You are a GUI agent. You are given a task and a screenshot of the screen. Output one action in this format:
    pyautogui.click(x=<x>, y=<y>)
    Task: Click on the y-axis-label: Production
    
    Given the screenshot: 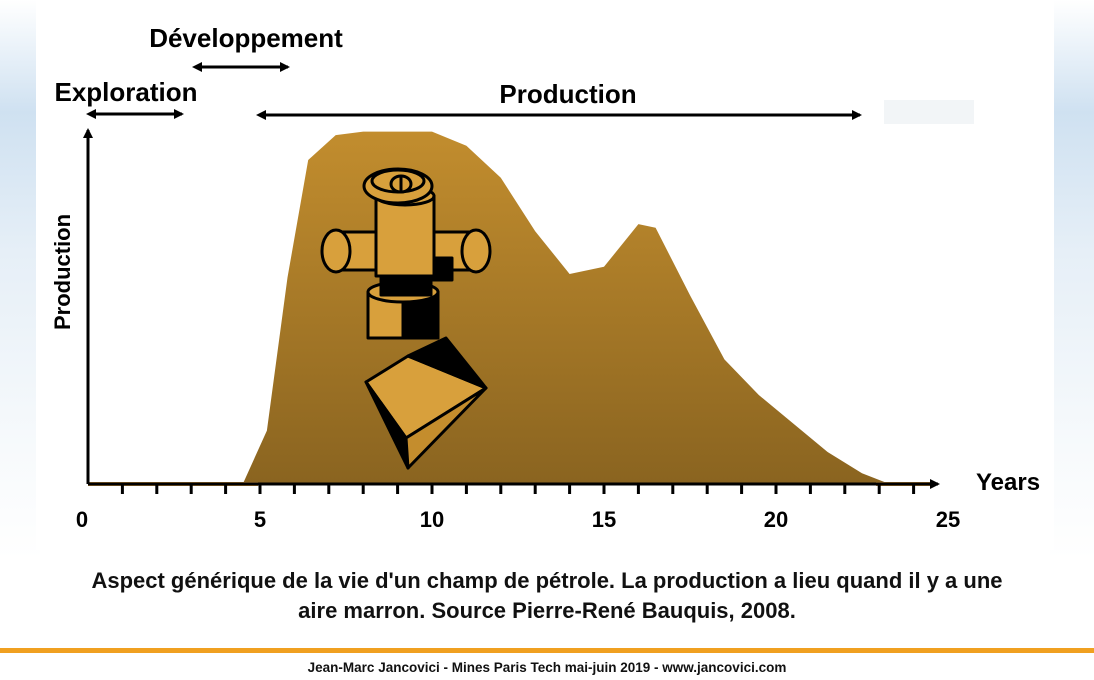 What is the action you would take?
    pyautogui.click(x=62, y=272)
    